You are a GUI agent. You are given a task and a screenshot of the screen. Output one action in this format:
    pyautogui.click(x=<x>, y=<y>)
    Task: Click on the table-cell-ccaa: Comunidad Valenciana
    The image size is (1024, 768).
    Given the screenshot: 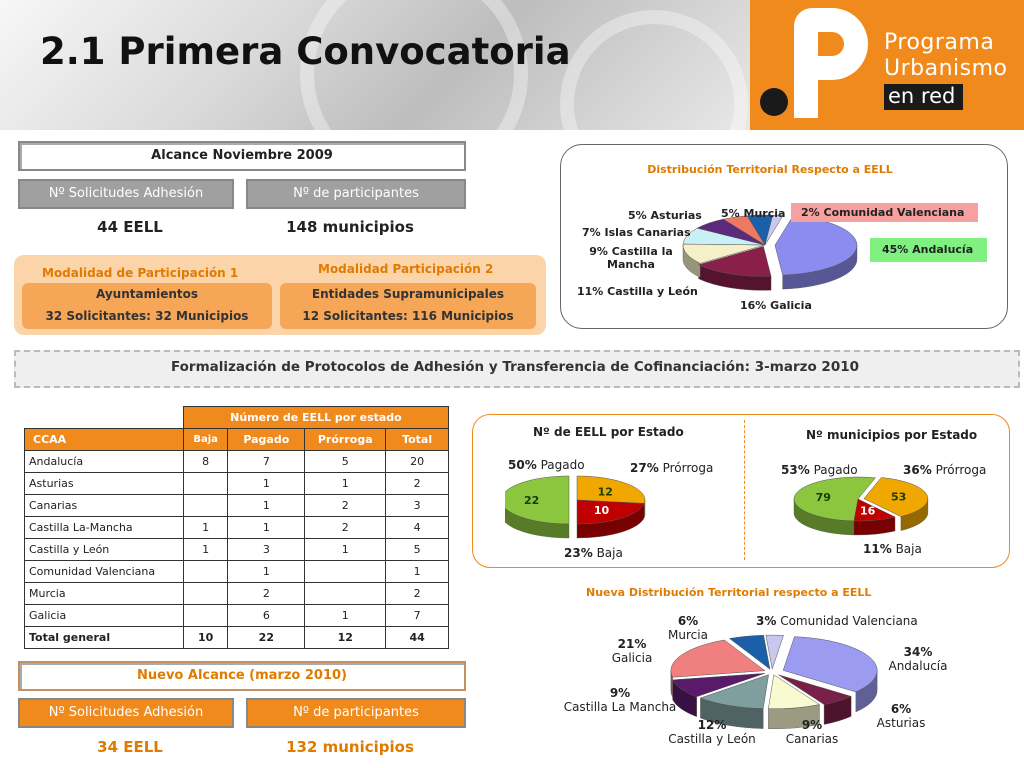 What is the action you would take?
    pyautogui.click(x=104, y=571)
    